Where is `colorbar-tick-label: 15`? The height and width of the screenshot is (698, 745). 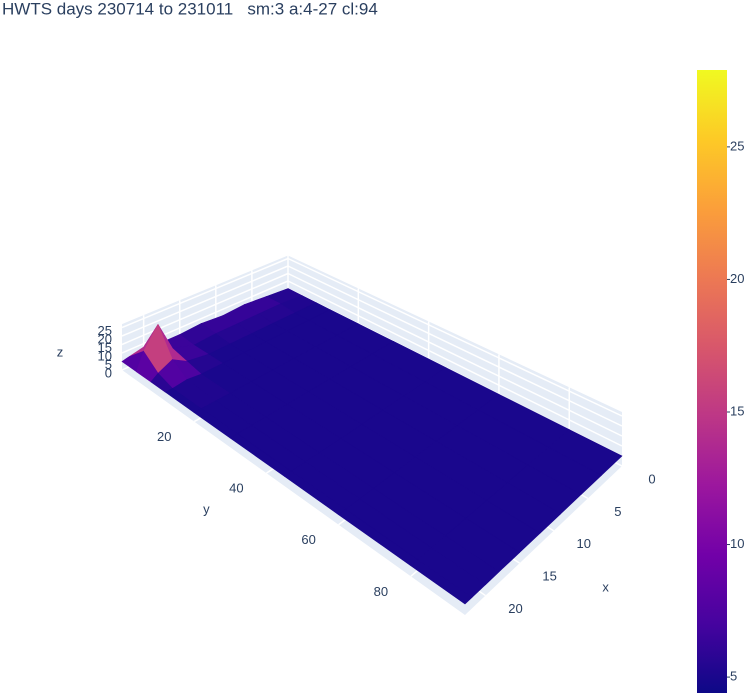
colorbar-tick-label: 15 is located at coordinates (737, 410).